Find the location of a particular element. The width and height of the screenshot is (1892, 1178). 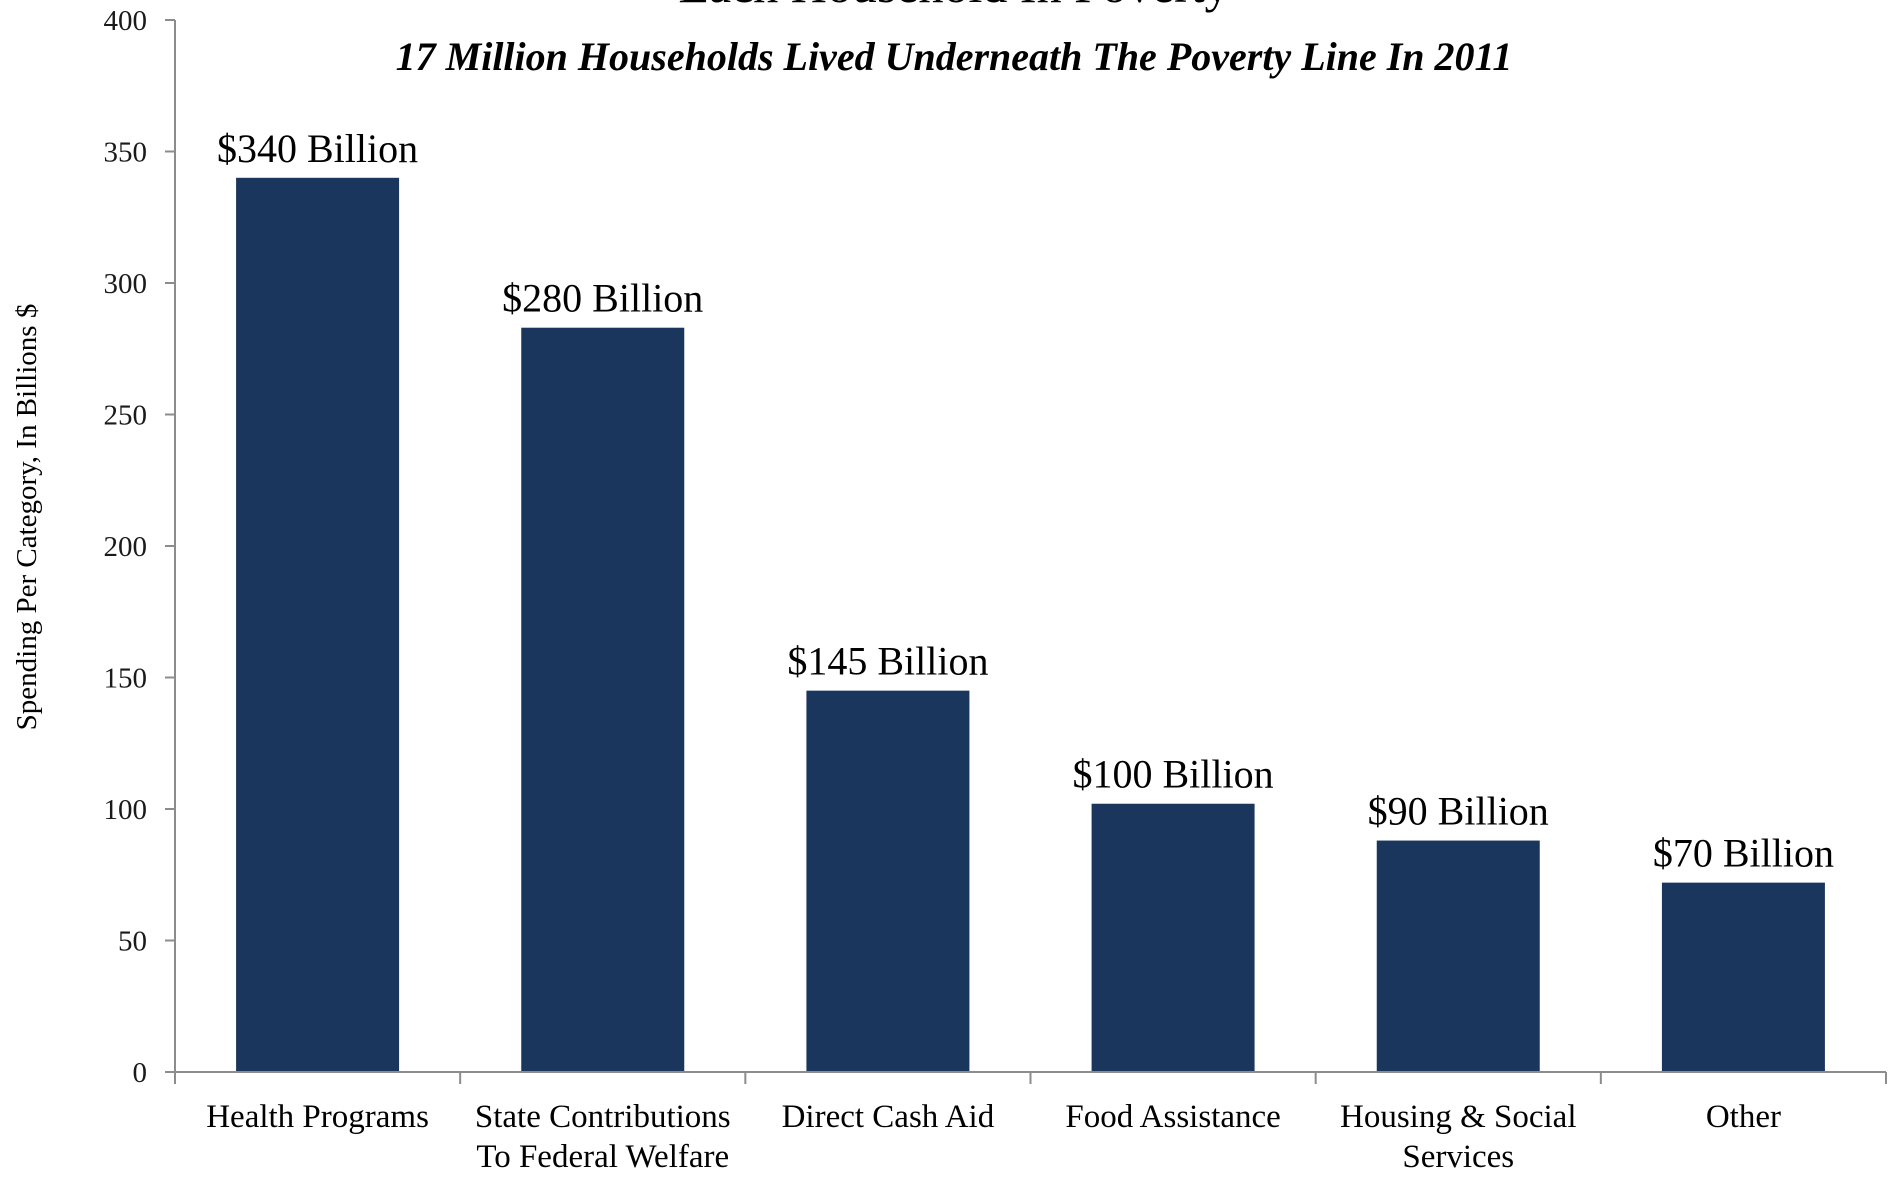

data-label: $280 Billion is located at coordinates (602, 298).